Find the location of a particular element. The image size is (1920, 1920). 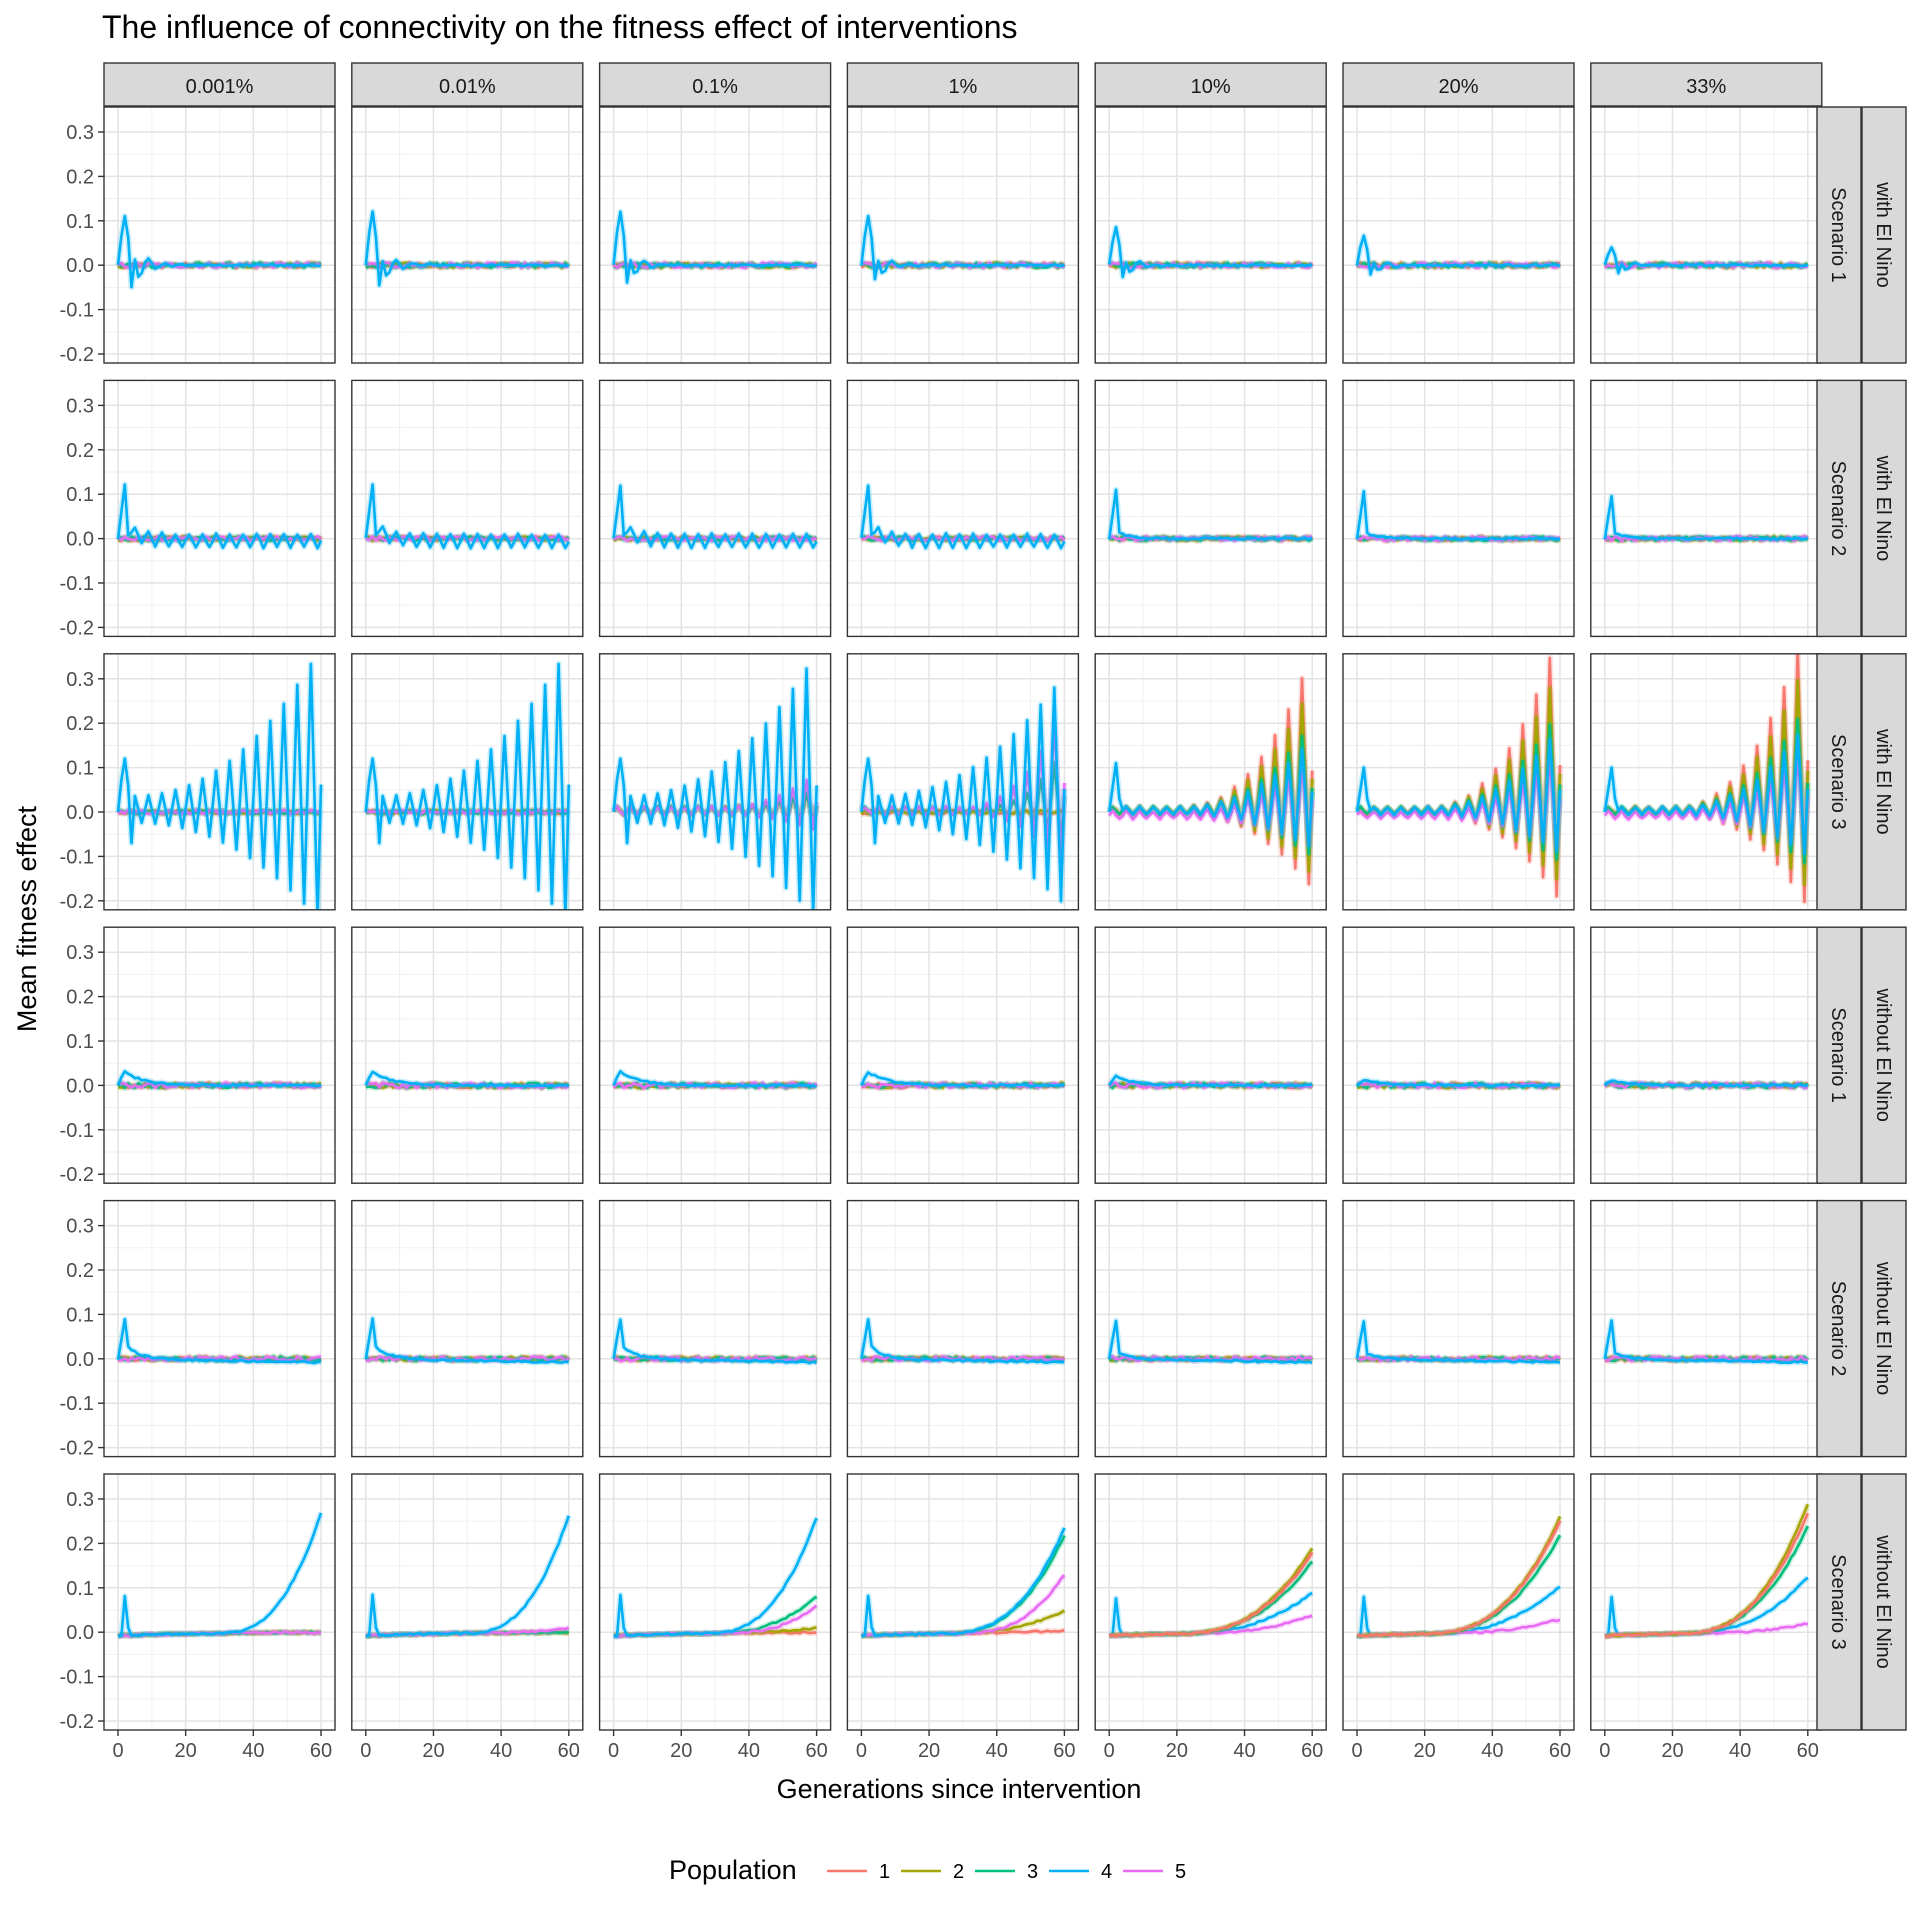

elnino-strip-label: with El Nino is located at coordinates (1883, 508).